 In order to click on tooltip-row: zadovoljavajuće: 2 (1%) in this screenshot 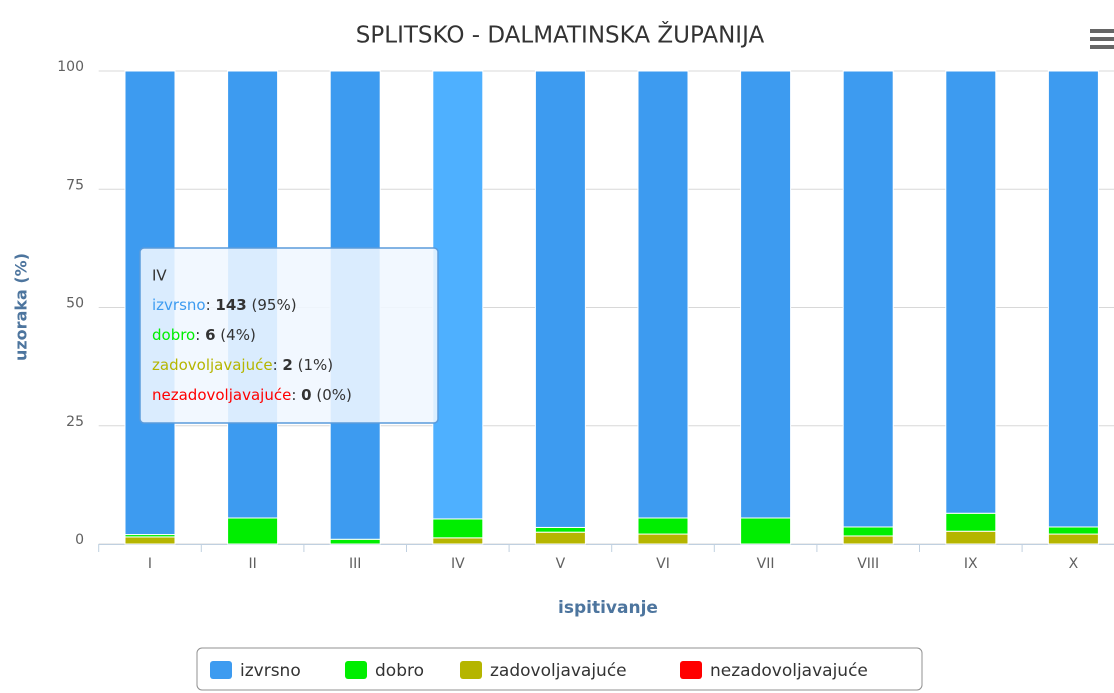, I will do `click(242, 365)`.